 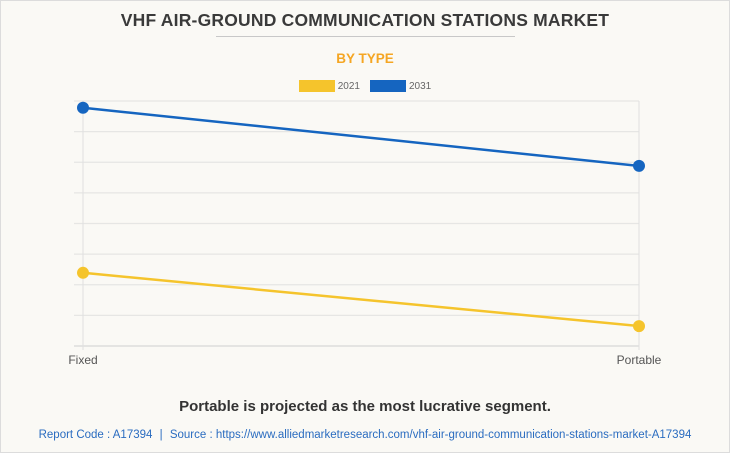 I want to click on series-line-2021, so click(x=361, y=299).